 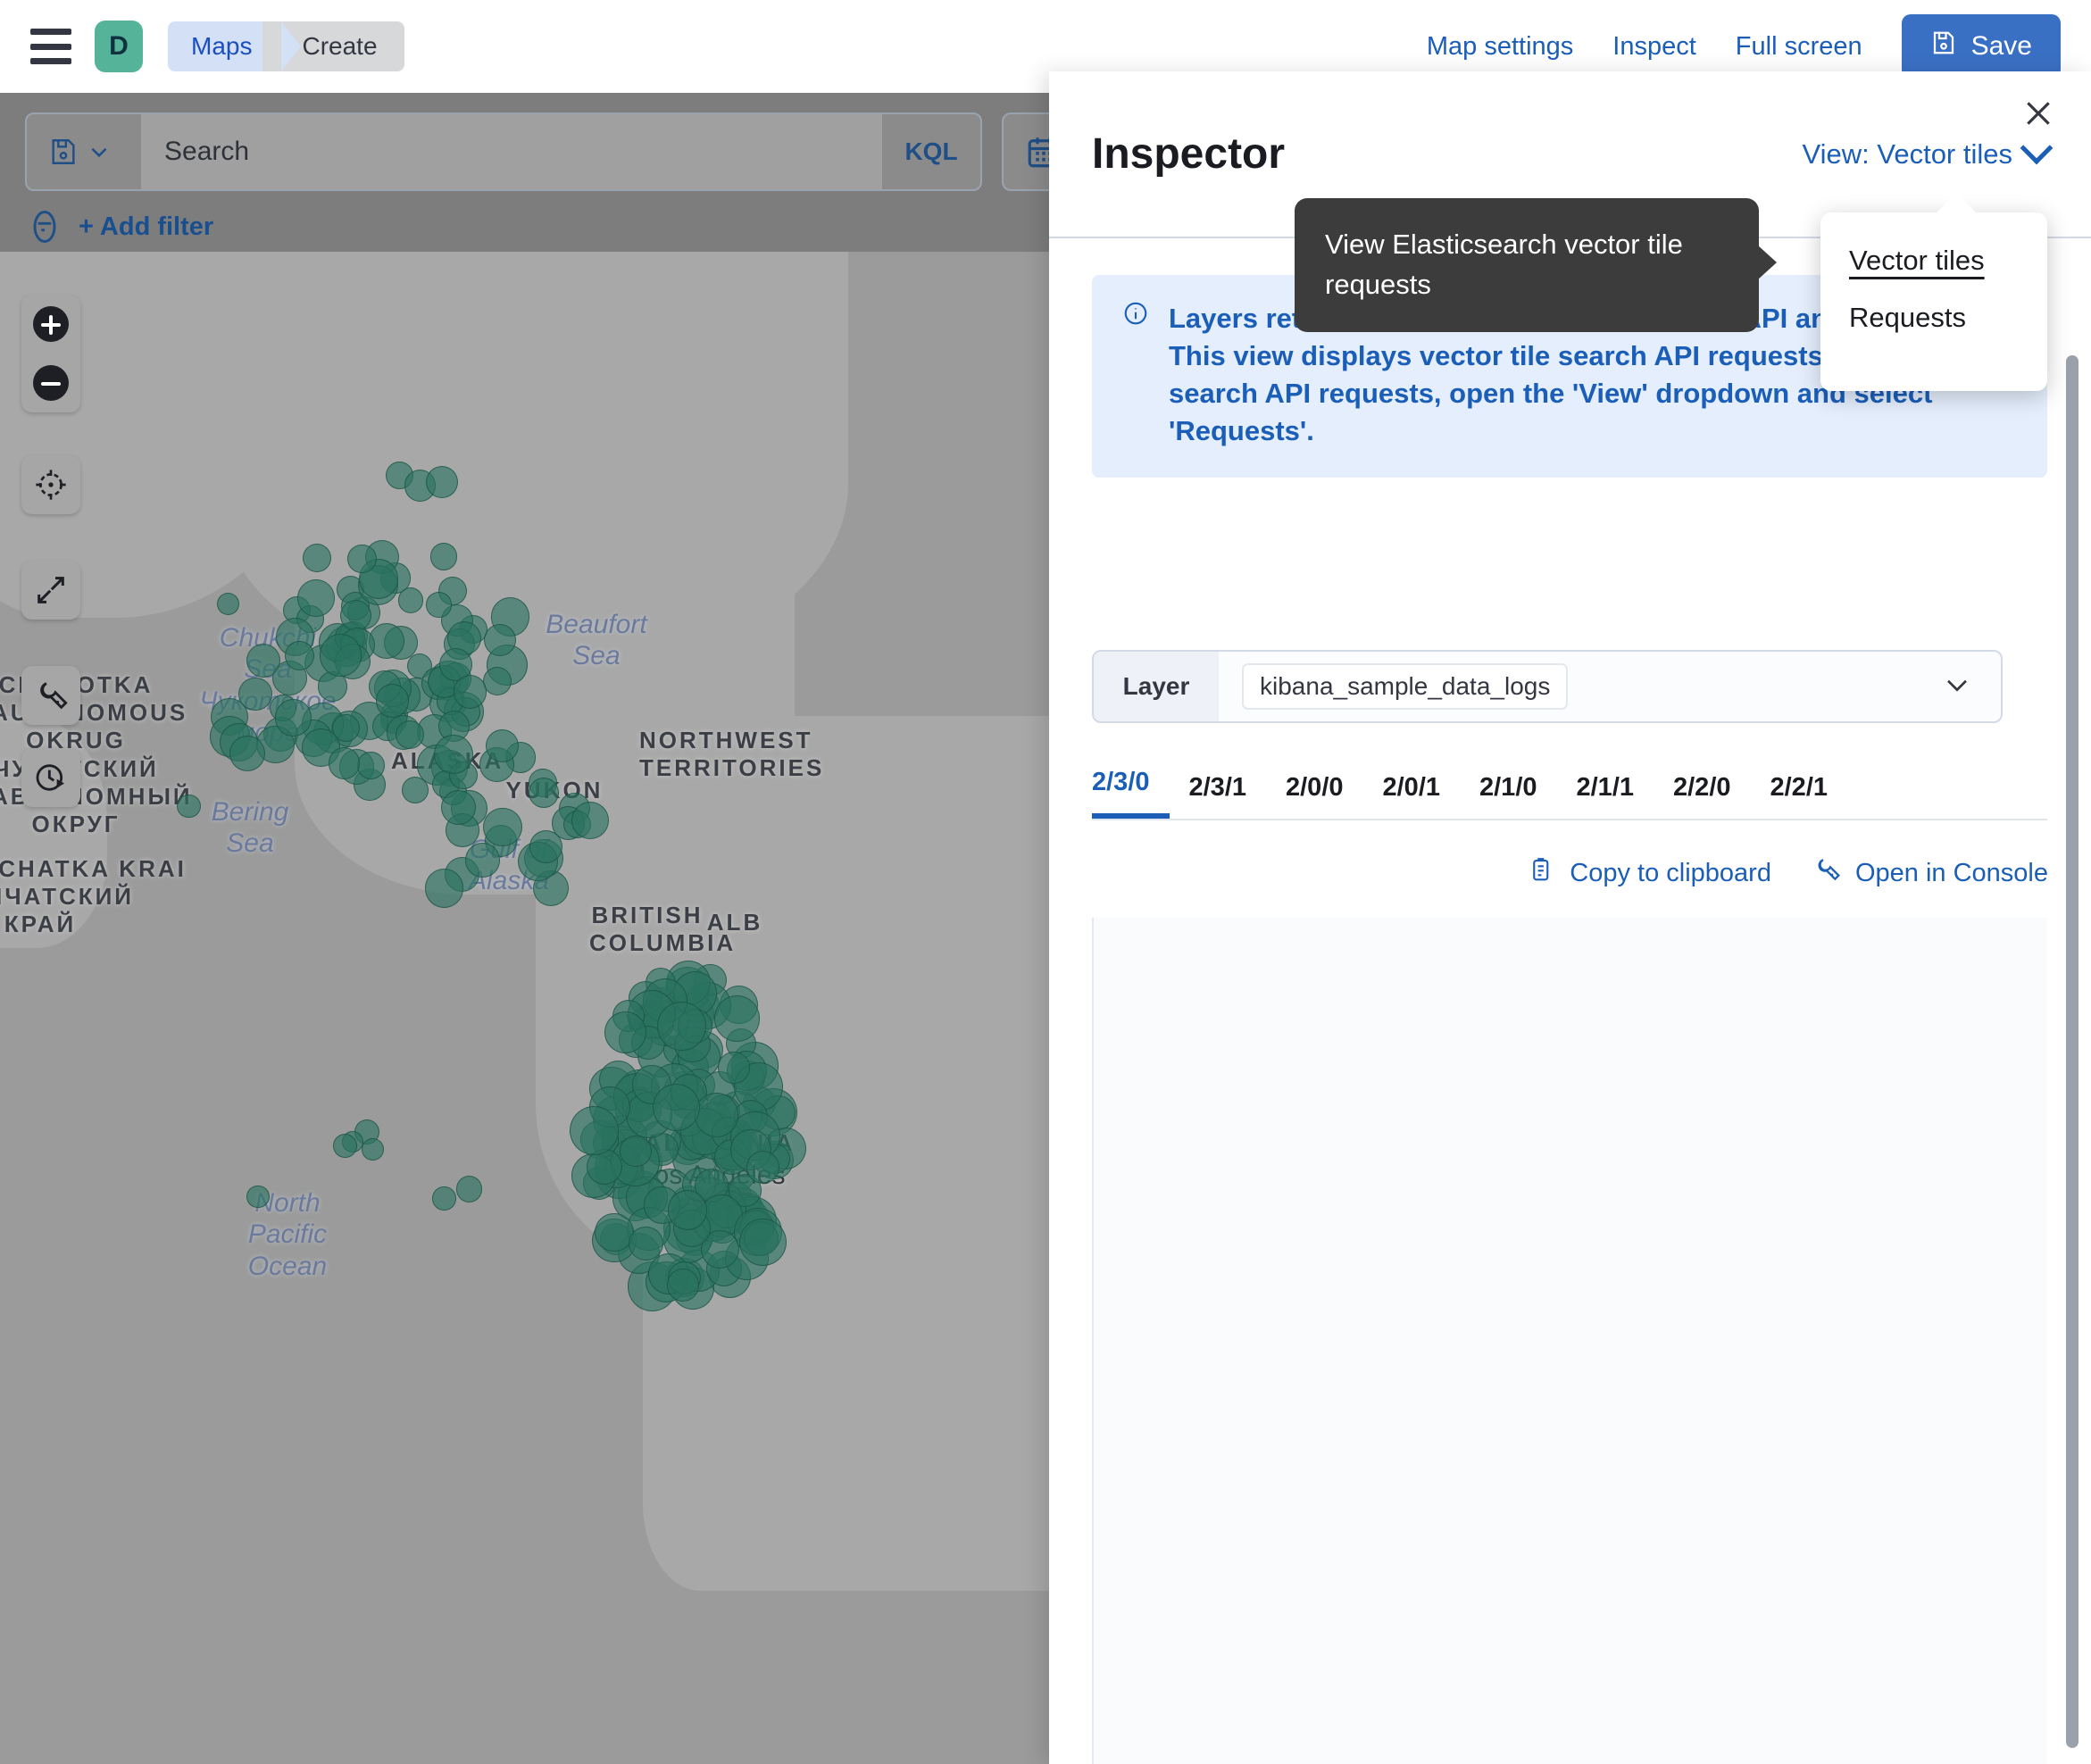 I want to click on tile-tab-2-0-0: 2/0/0, so click(x=1315, y=787).